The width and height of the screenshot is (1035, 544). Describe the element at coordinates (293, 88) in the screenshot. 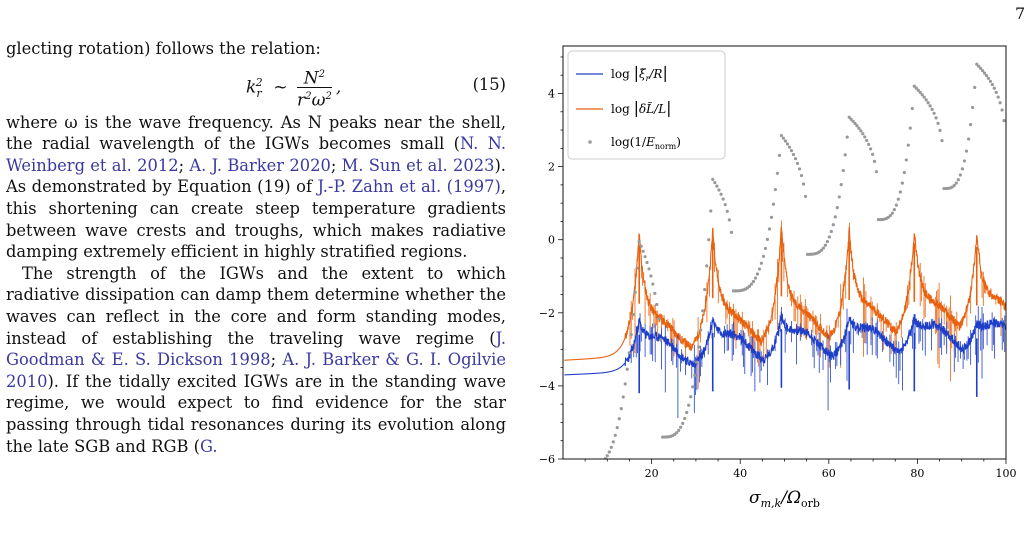

I see `equation-math: kr2 ~ N2 r2ω2,` at that location.